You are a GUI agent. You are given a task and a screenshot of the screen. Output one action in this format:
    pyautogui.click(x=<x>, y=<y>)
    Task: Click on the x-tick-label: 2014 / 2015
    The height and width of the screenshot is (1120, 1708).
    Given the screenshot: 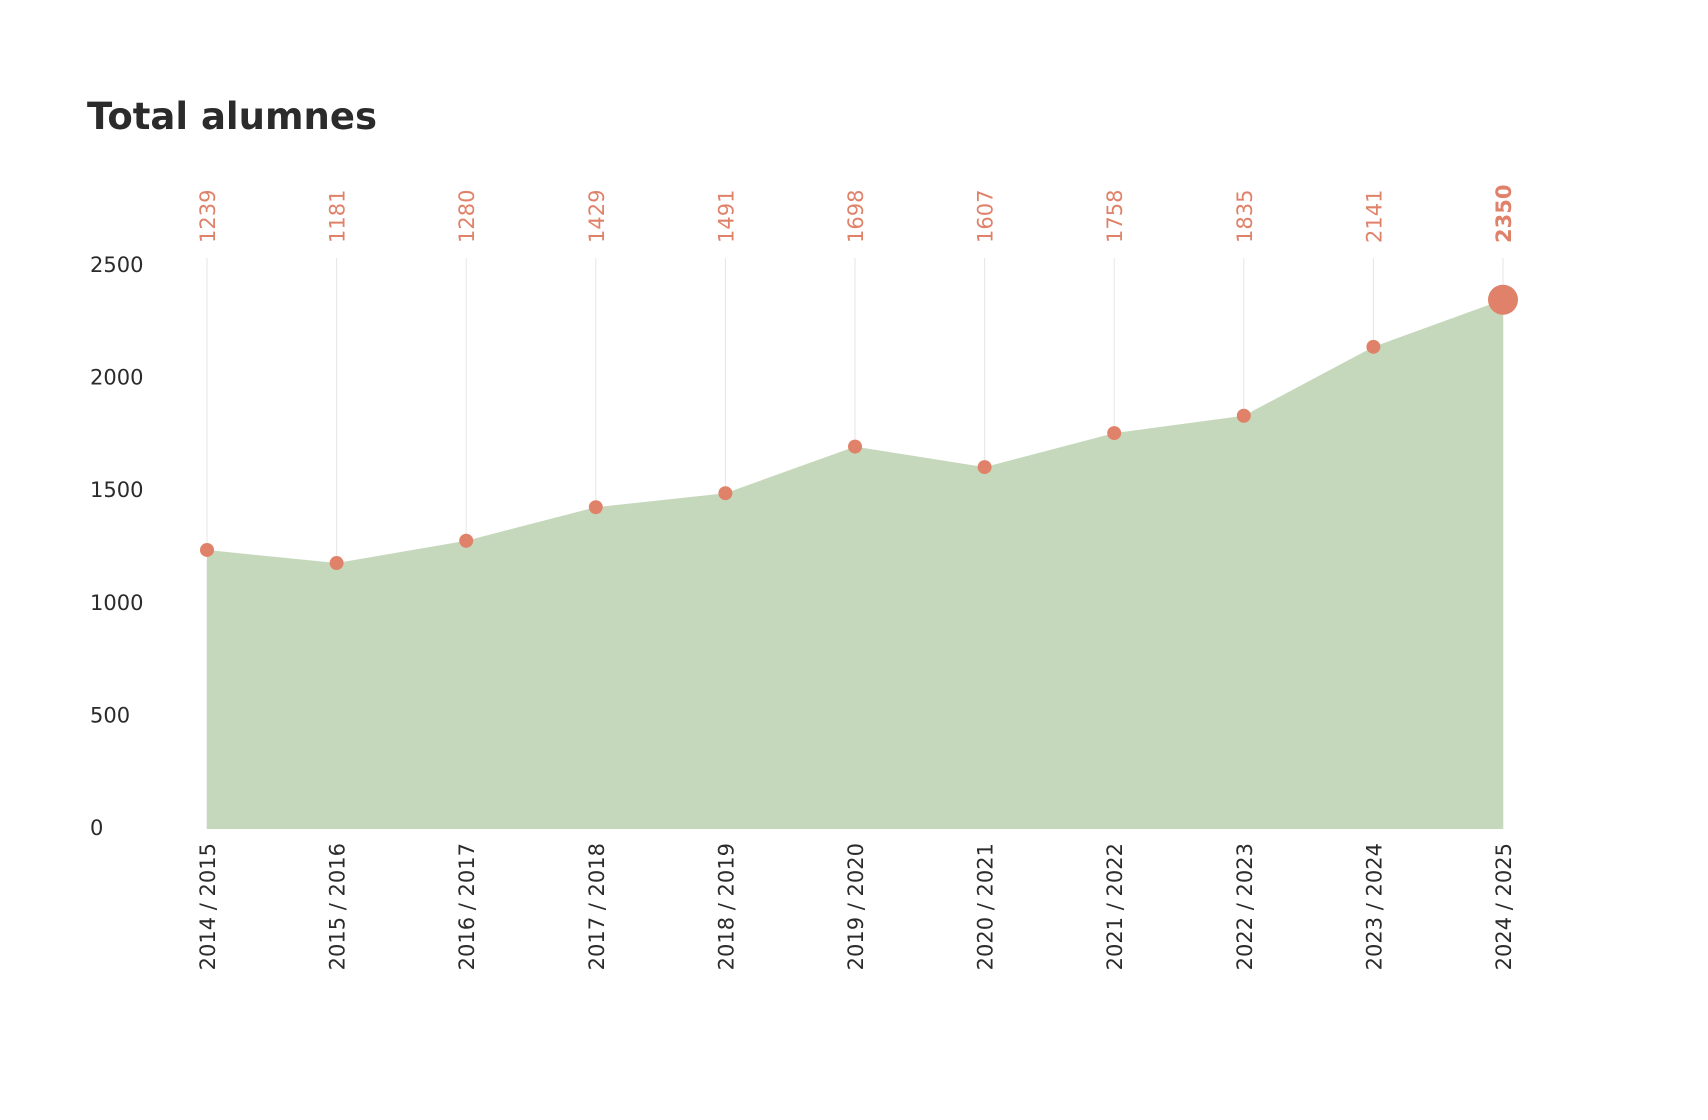 What is the action you would take?
    pyautogui.click(x=208, y=906)
    